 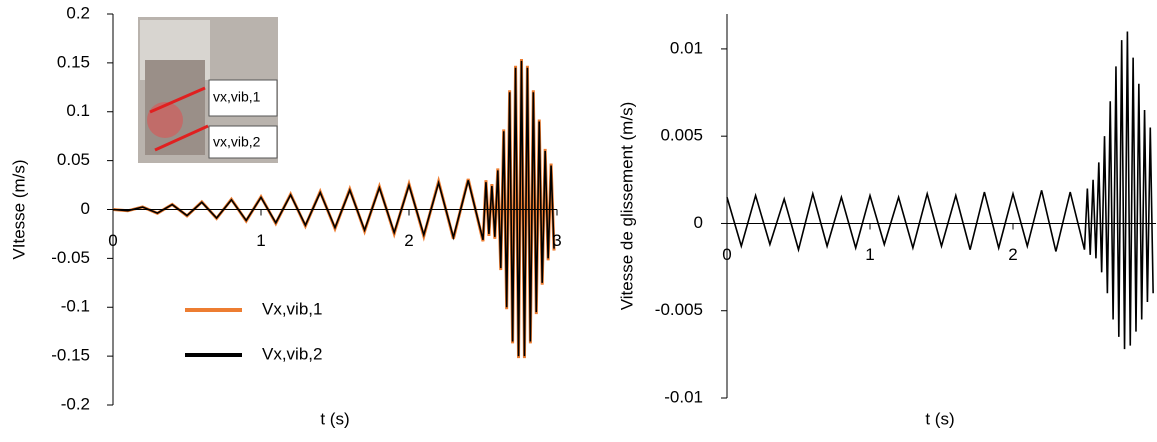 What do you see at coordinates (75, 403) in the screenshot?
I see `y-tick-label: -0.2` at bounding box center [75, 403].